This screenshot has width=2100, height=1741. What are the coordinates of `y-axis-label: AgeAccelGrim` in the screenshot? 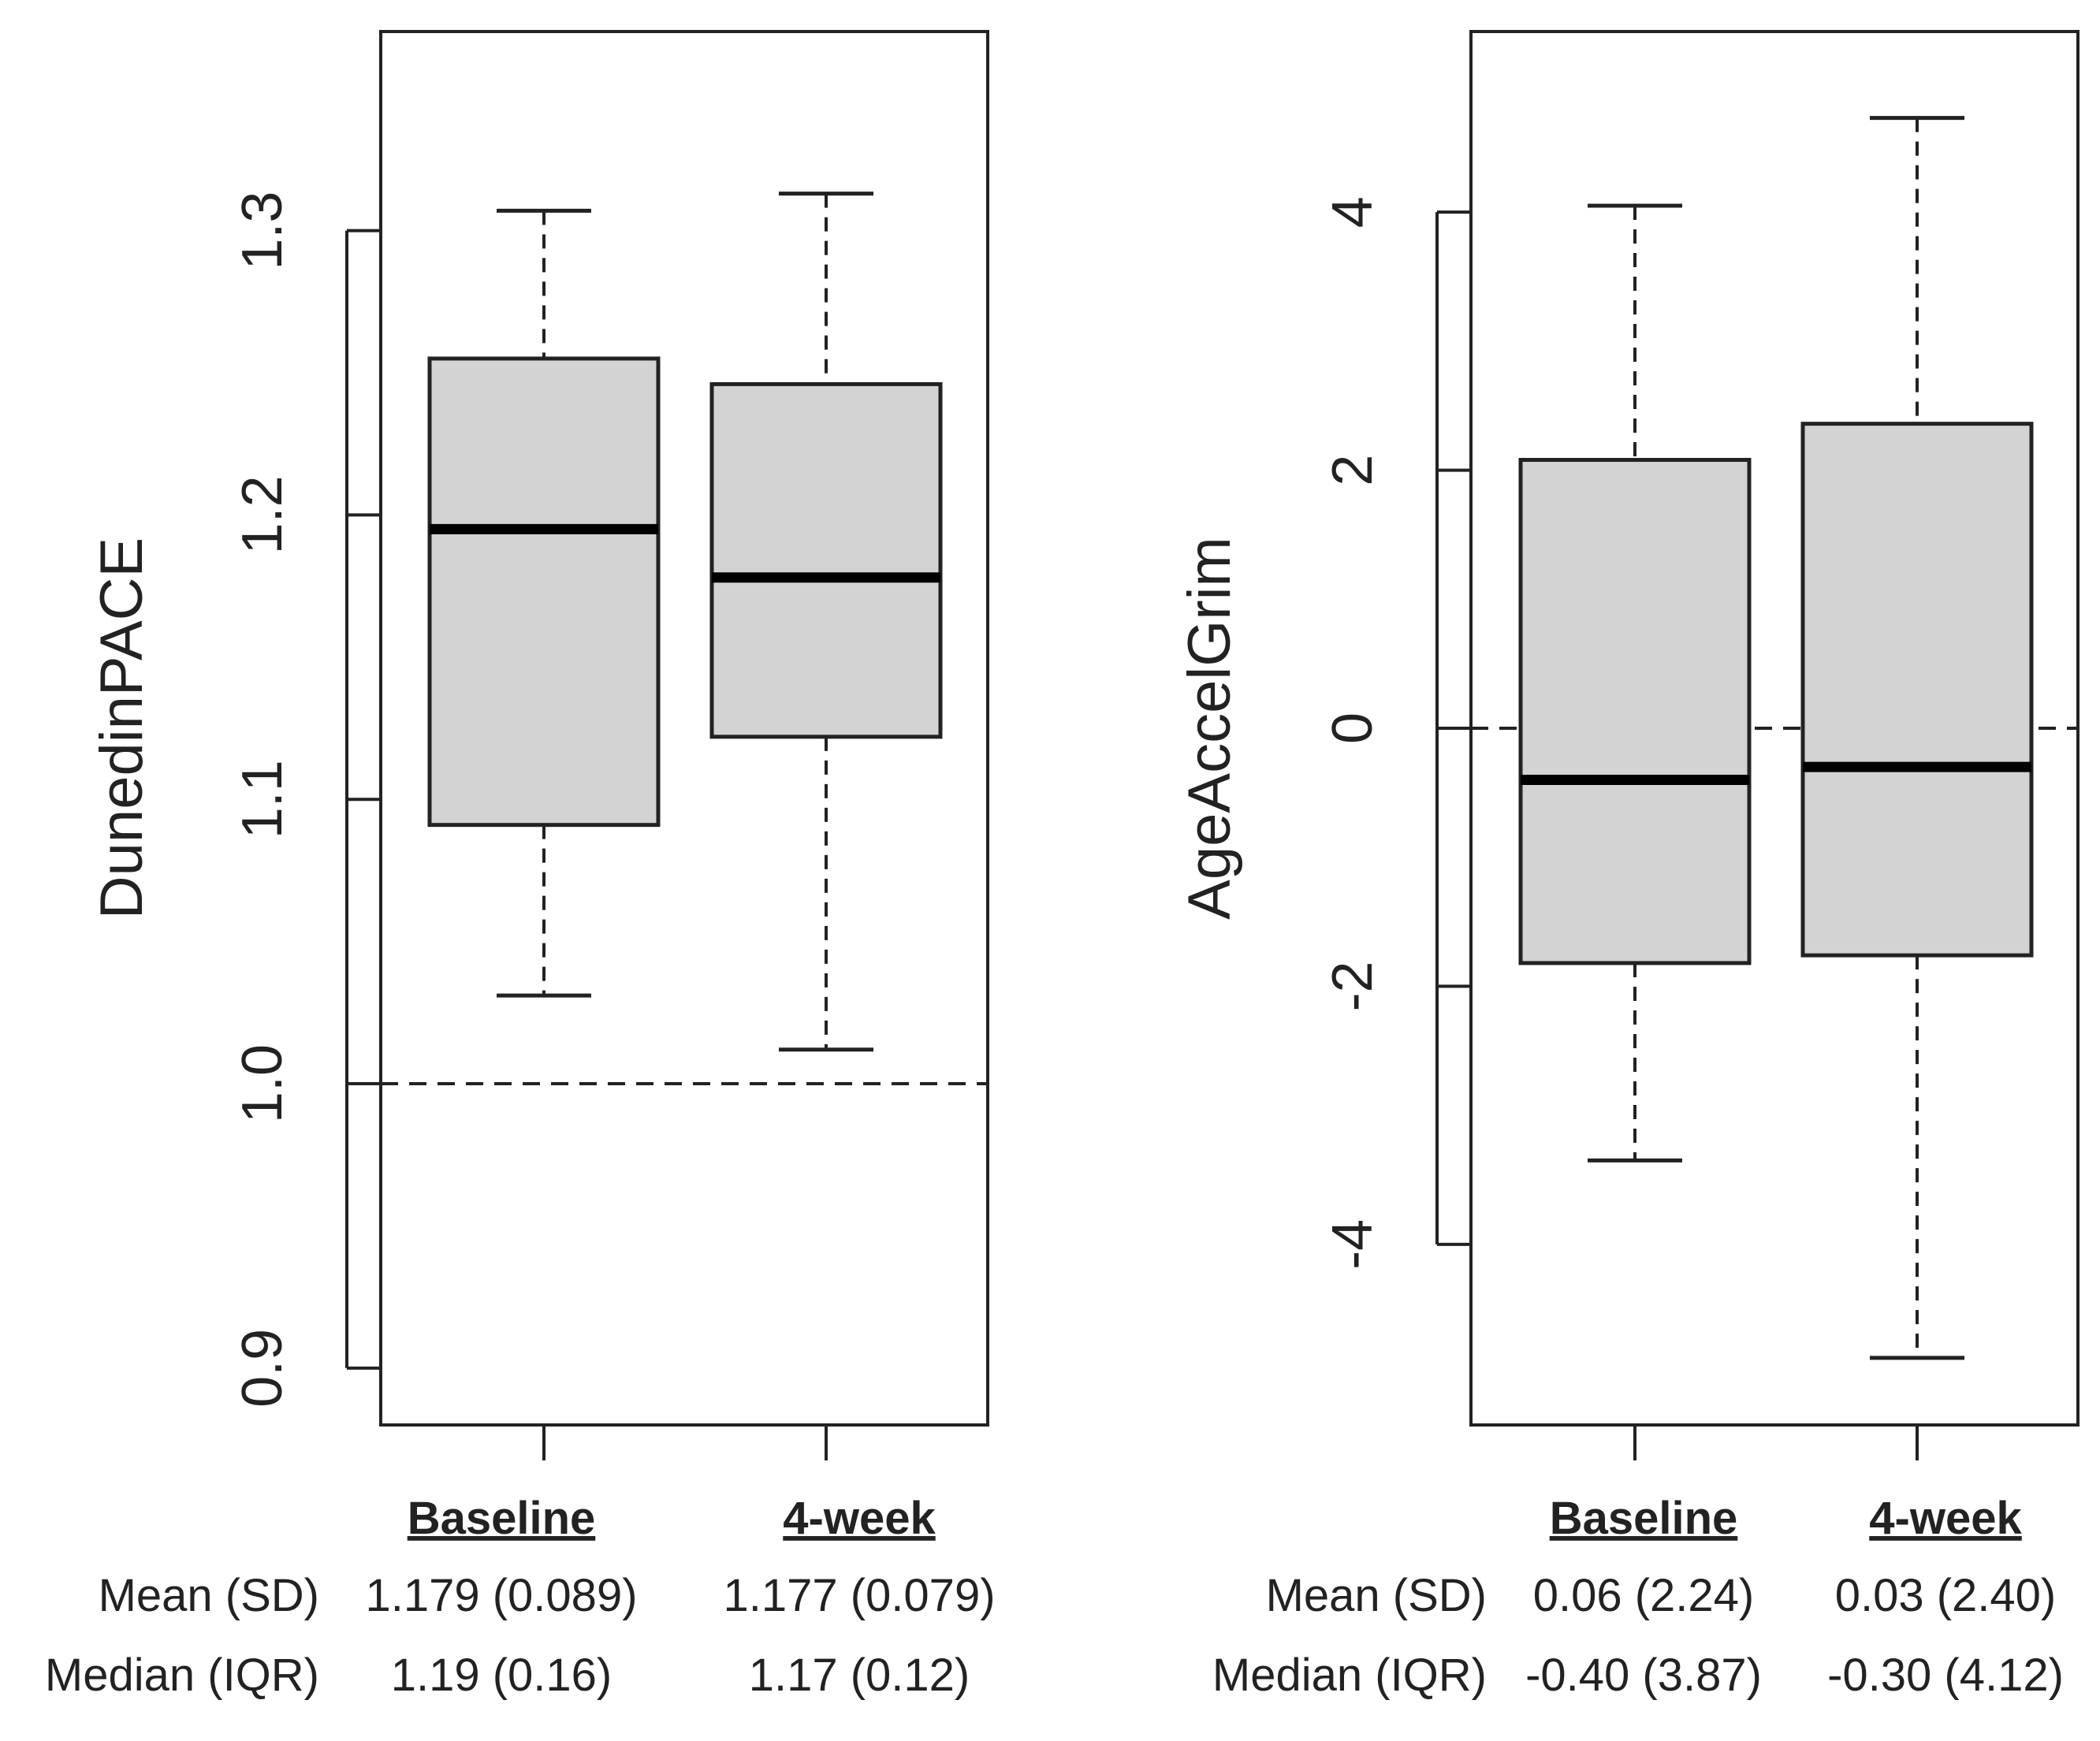 It's located at (1209, 729).